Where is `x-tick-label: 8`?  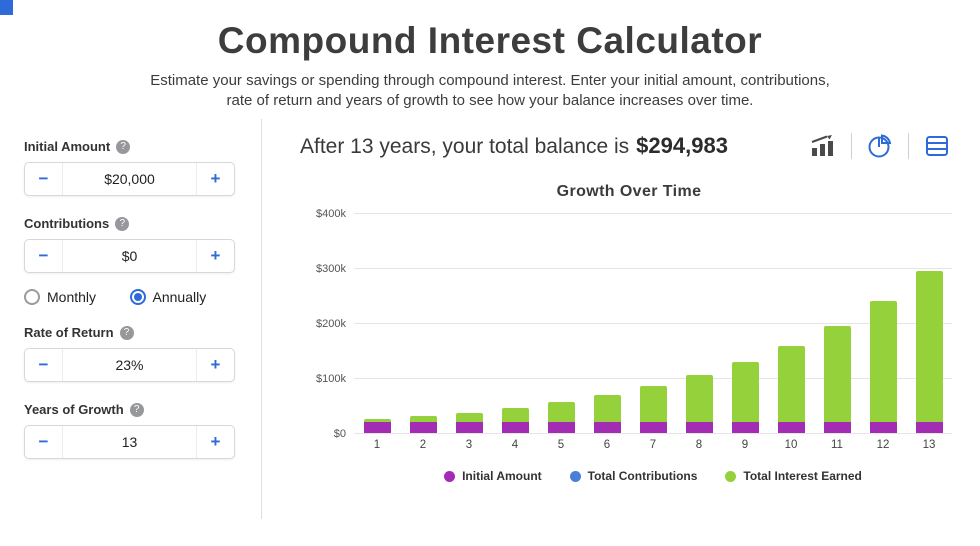 x-tick-label: 8 is located at coordinates (699, 445).